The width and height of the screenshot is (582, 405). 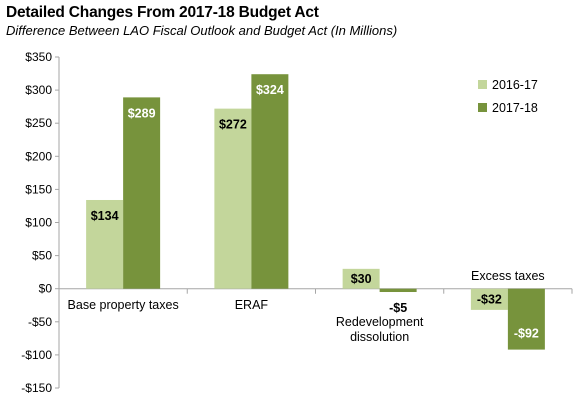 What do you see at coordinates (38, 223) in the screenshot?
I see `y-tick-label: $100` at bounding box center [38, 223].